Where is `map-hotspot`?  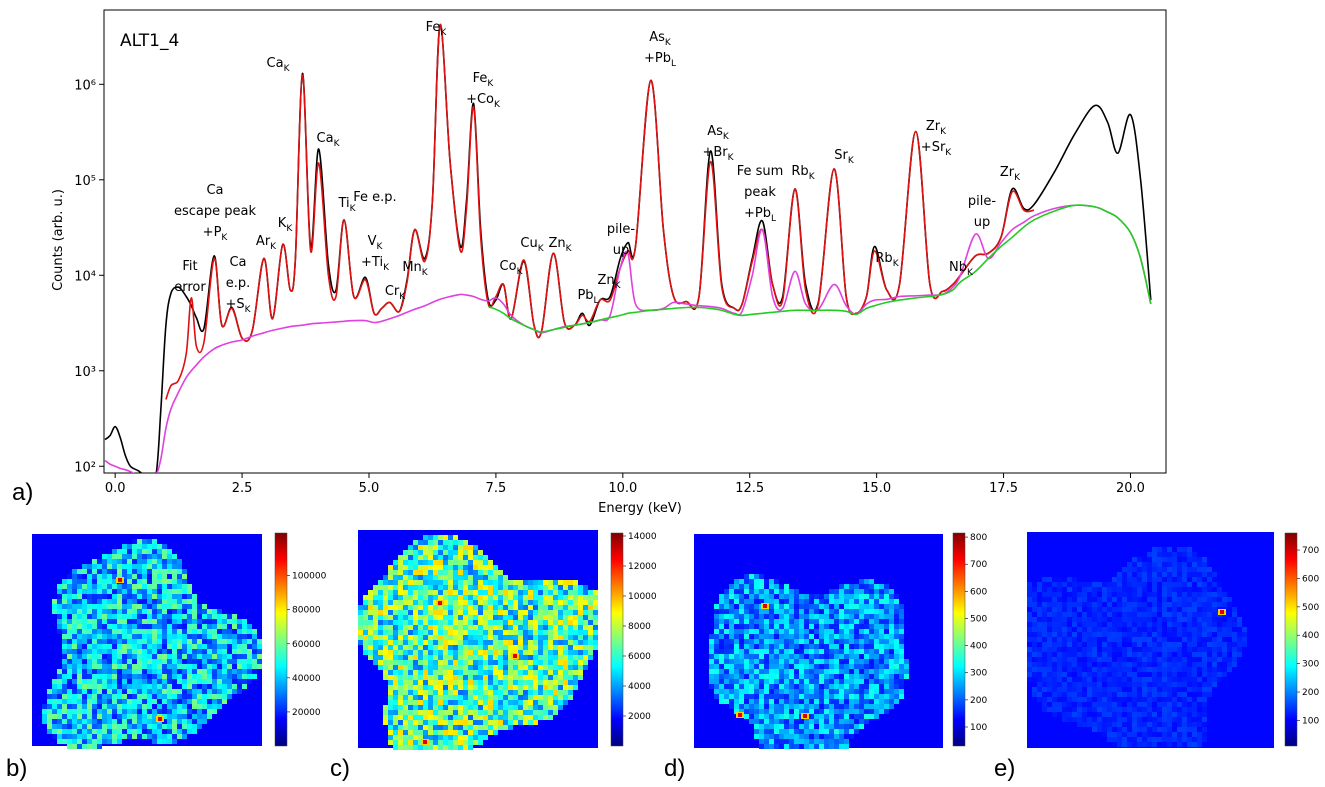
map-hotspot is located at coordinates (120, 580).